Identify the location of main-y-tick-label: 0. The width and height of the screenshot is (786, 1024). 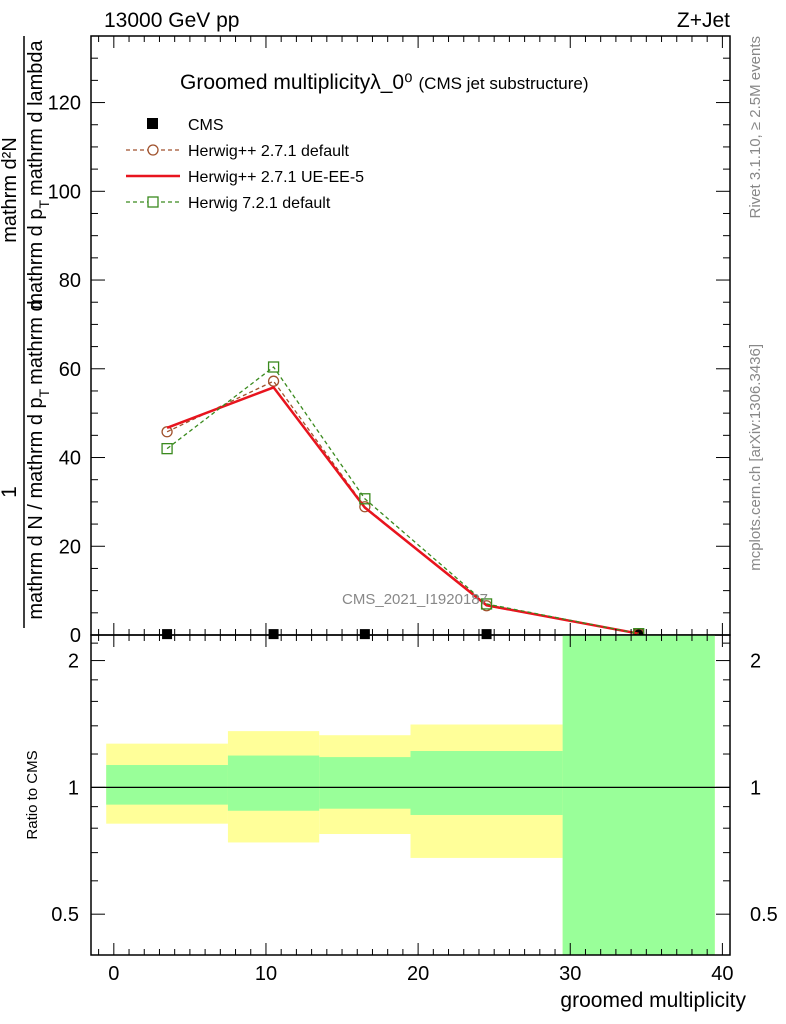
(75, 636).